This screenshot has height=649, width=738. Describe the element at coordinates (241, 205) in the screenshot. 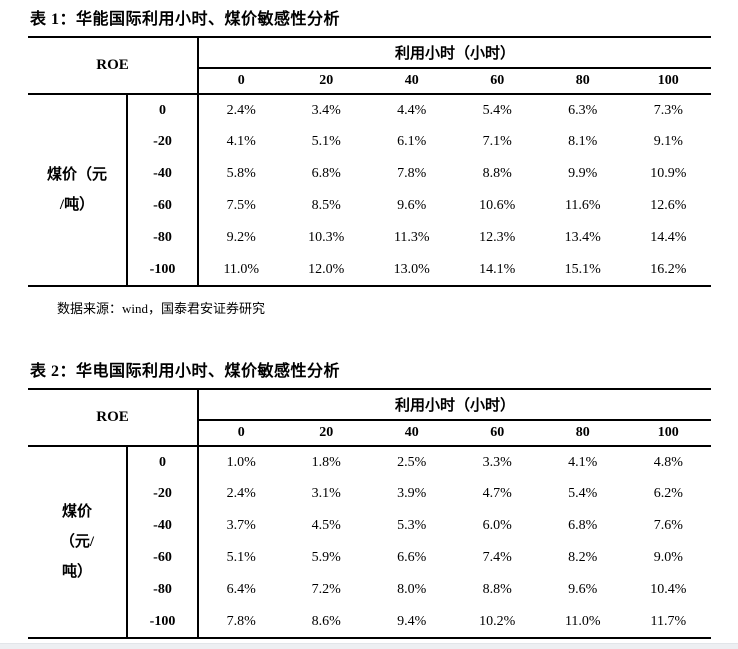

I see `roe-value-cell: 7.5%` at that location.